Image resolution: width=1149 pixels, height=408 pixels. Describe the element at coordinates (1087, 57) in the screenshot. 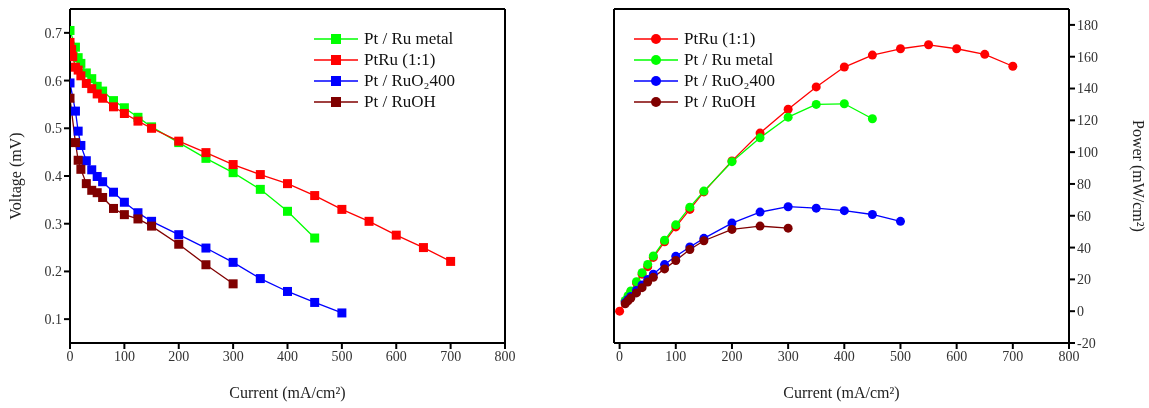

I see `y2-tick-label: 160` at that location.